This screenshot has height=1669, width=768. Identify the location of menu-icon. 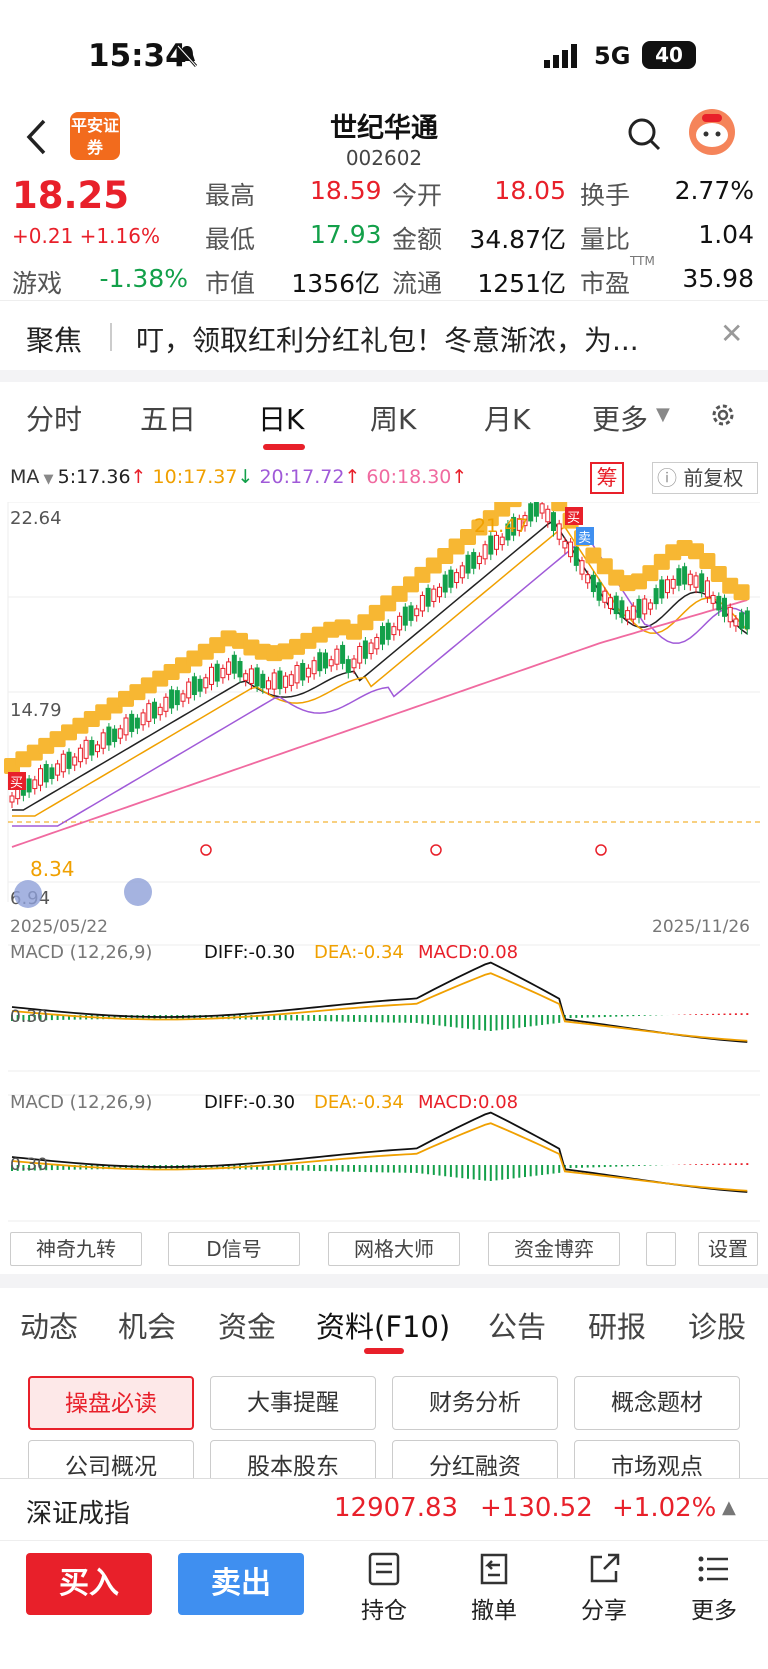
(713, 1569).